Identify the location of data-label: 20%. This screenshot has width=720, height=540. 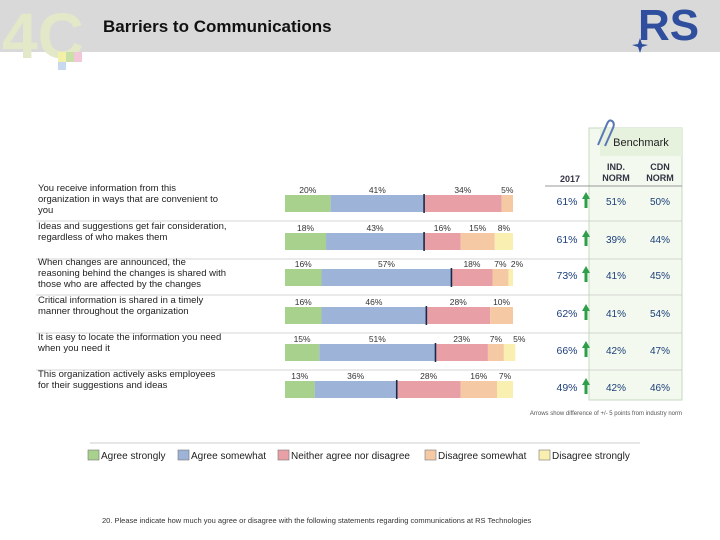
(307, 190).